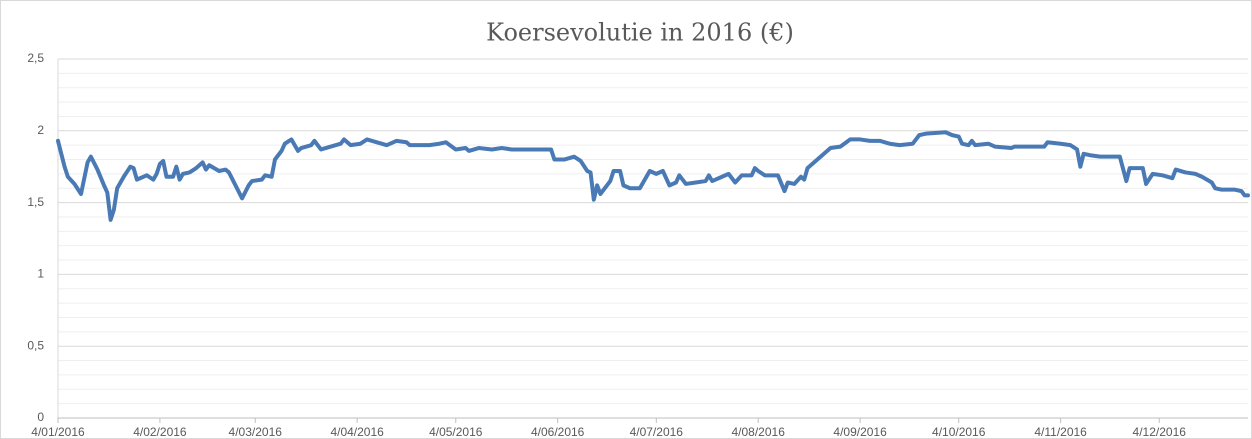  What do you see at coordinates (256, 432) in the screenshot?
I see `x-tick-label: 4/03/2016` at bounding box center [256, 432].